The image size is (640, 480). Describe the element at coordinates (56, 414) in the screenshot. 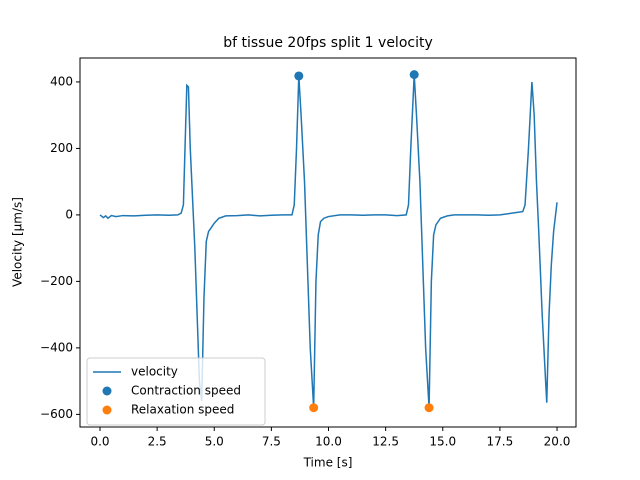

I see `y-tick-label: −600` at that location.